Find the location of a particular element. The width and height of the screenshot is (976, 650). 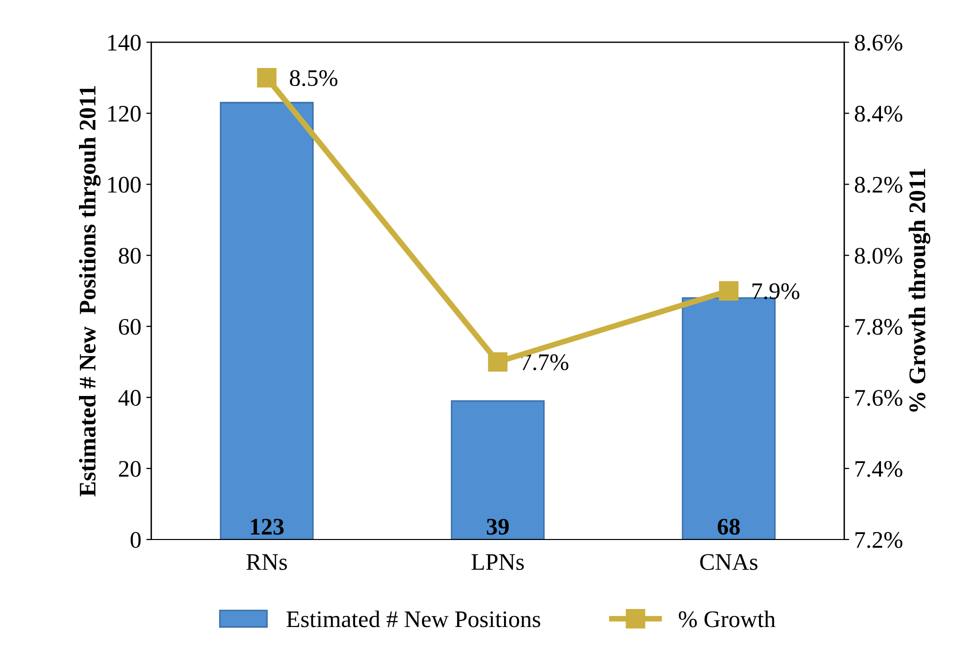

y-axis-title: Estimated # New Positions thrgouh 2011 is located at coordinates (89, 291).